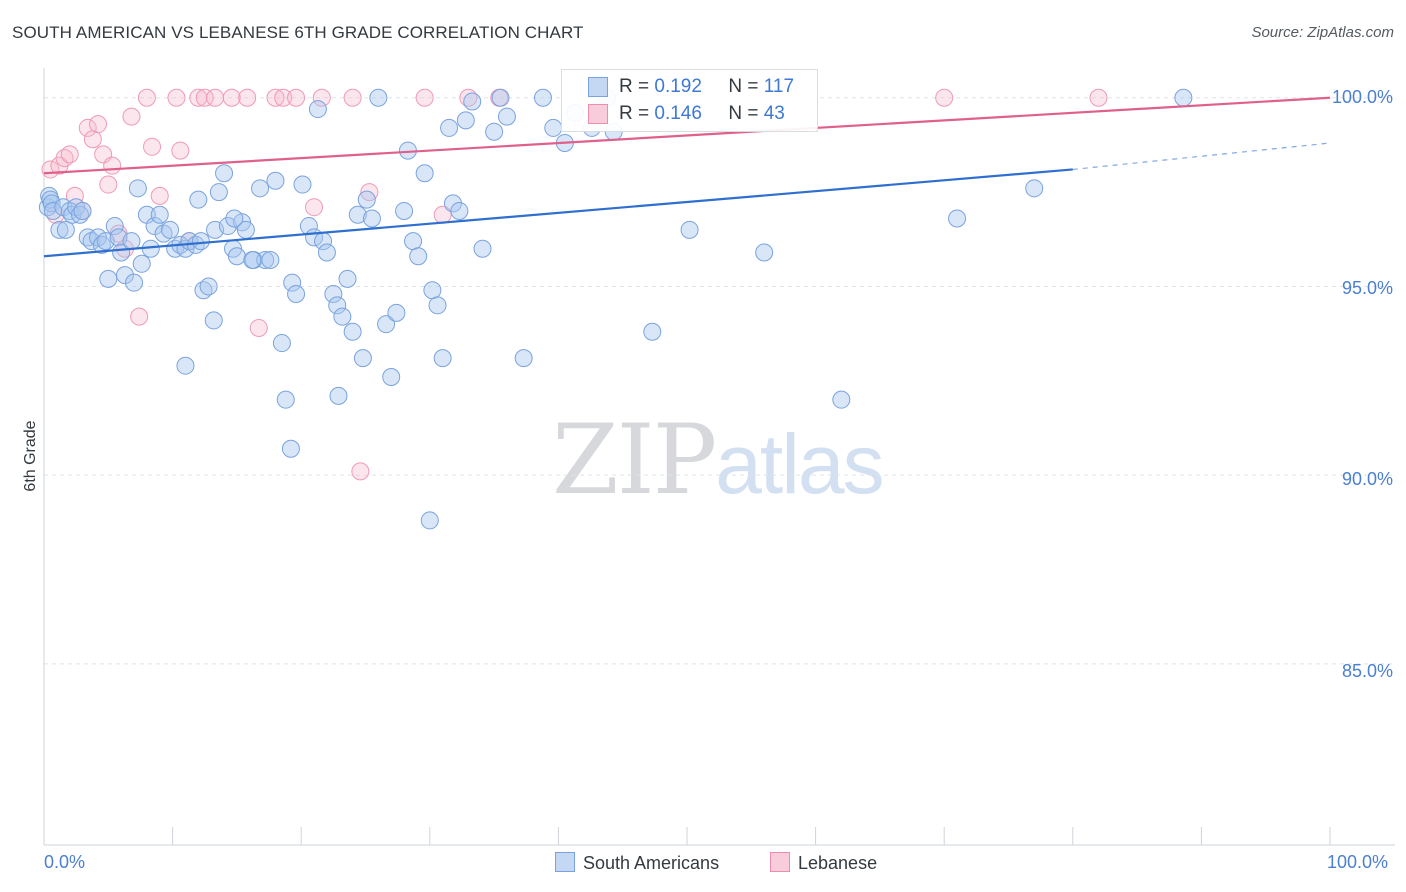  What do you see at coordinates (687, 135) in the screenshot?
I see `lebanese-trendline` at bounding box center [687, 135].